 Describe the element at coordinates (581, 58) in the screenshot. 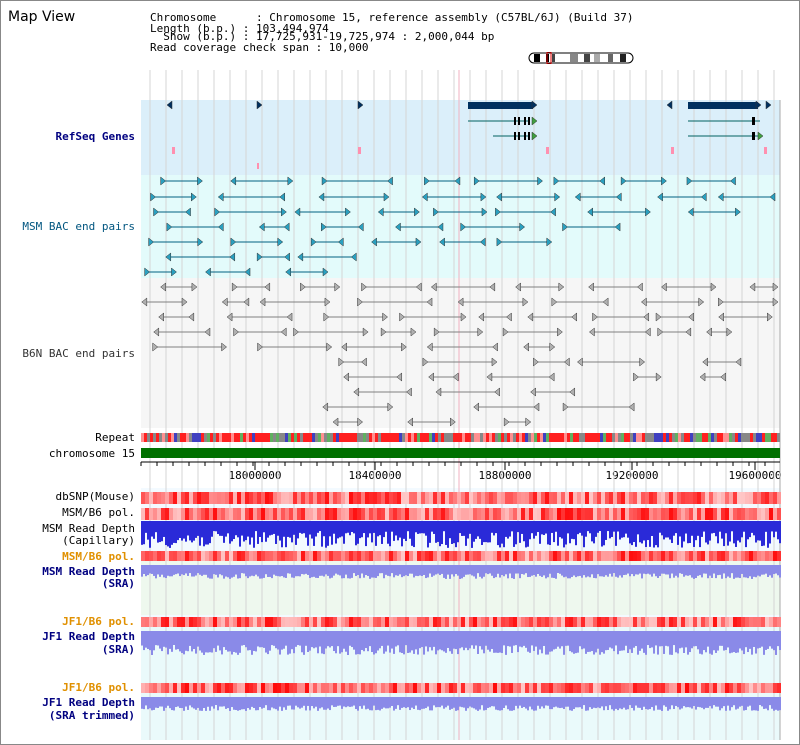

I see `chromosome-ideogram` at that location.